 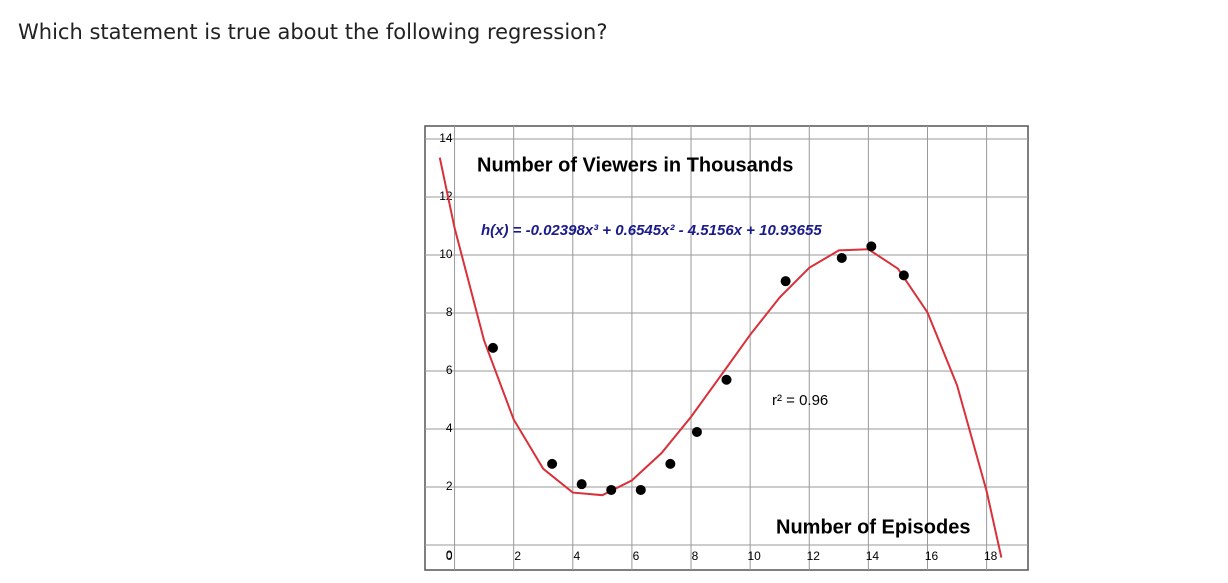 I want to click on x-tick-label: 0, so click(x=449, y=556).